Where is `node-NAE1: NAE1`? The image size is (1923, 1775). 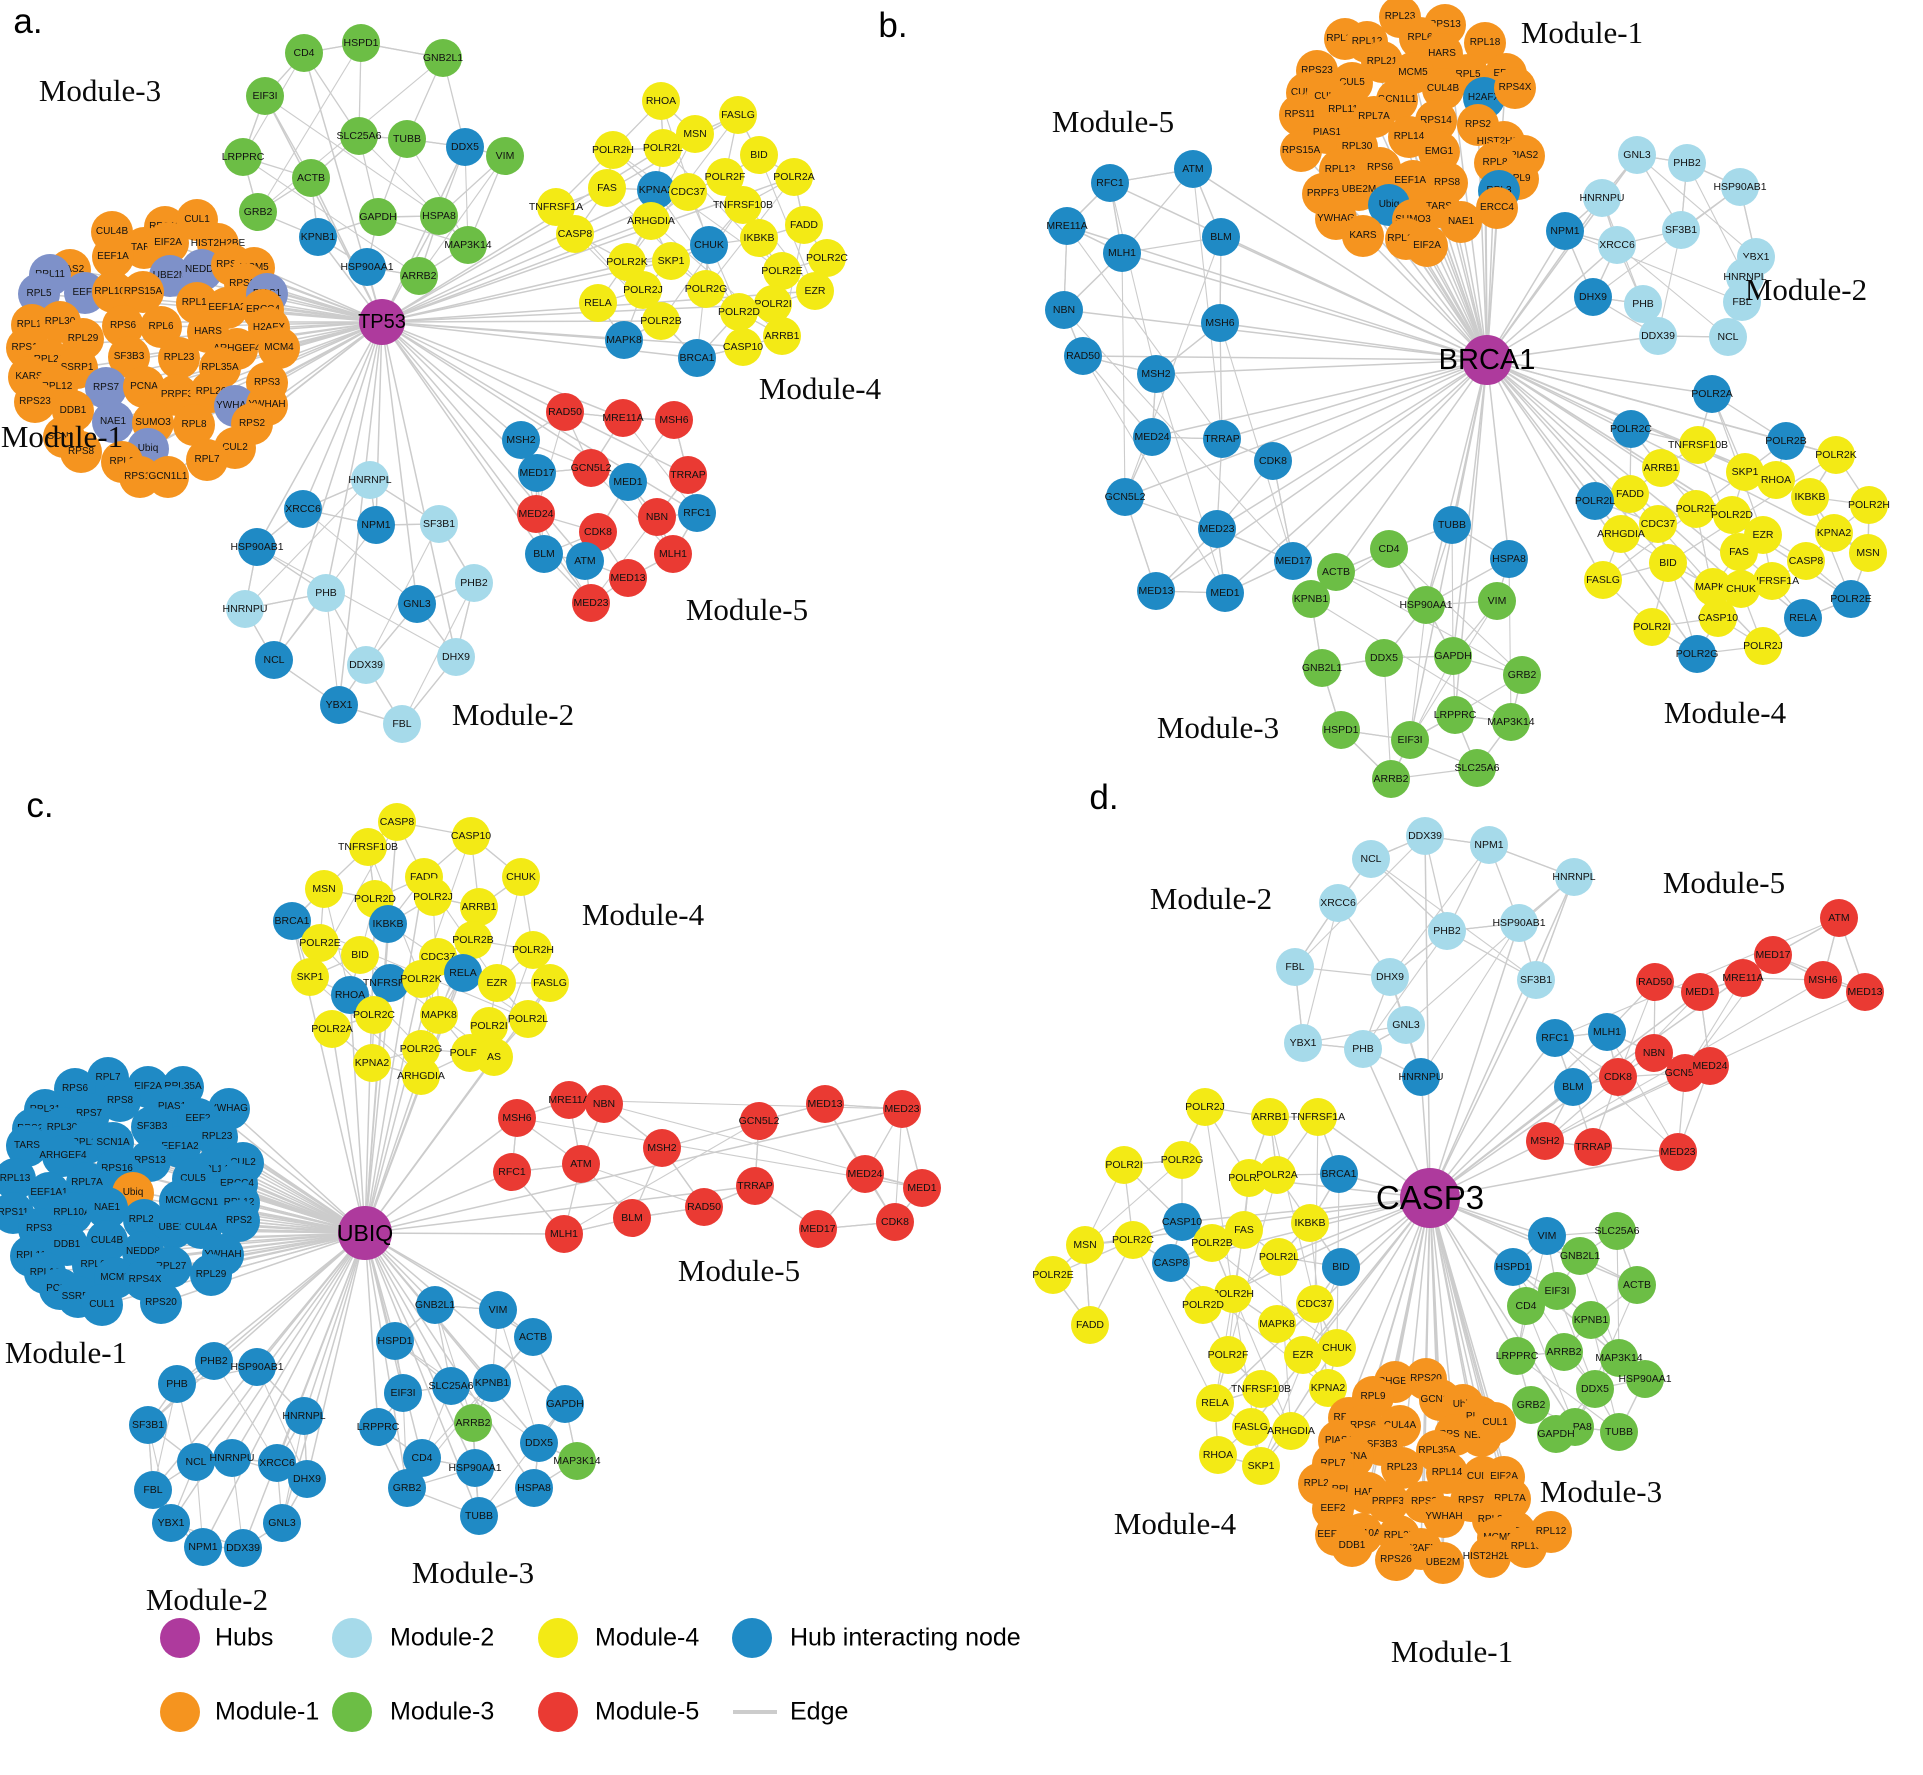
node-NAE1: NAE1 is located at coordinates (113, 422).